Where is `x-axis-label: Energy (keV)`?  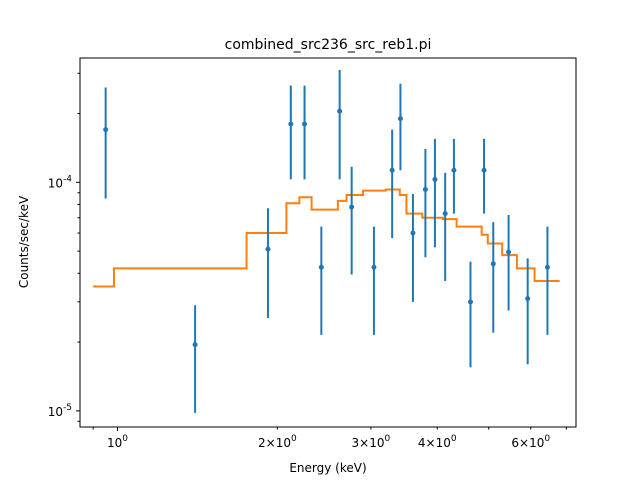
x-axis-label: Energy (keV) is located at coordinates (327, 468).